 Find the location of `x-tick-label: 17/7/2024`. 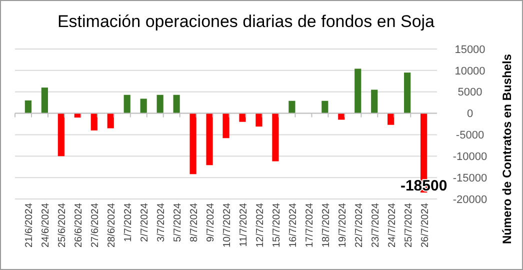

x-tick-label: 17/7/2024 is located at coordinates (310, 225).